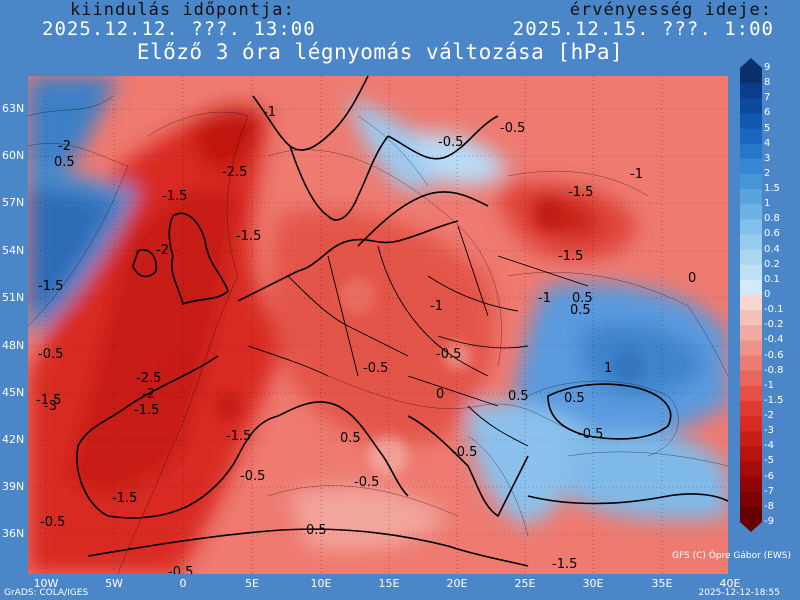 The image size is (800, 600). What do you see at coordinates (13, 297) in the screenshot?
I see `lat-label: 51N` at bounding box center [13, 297].